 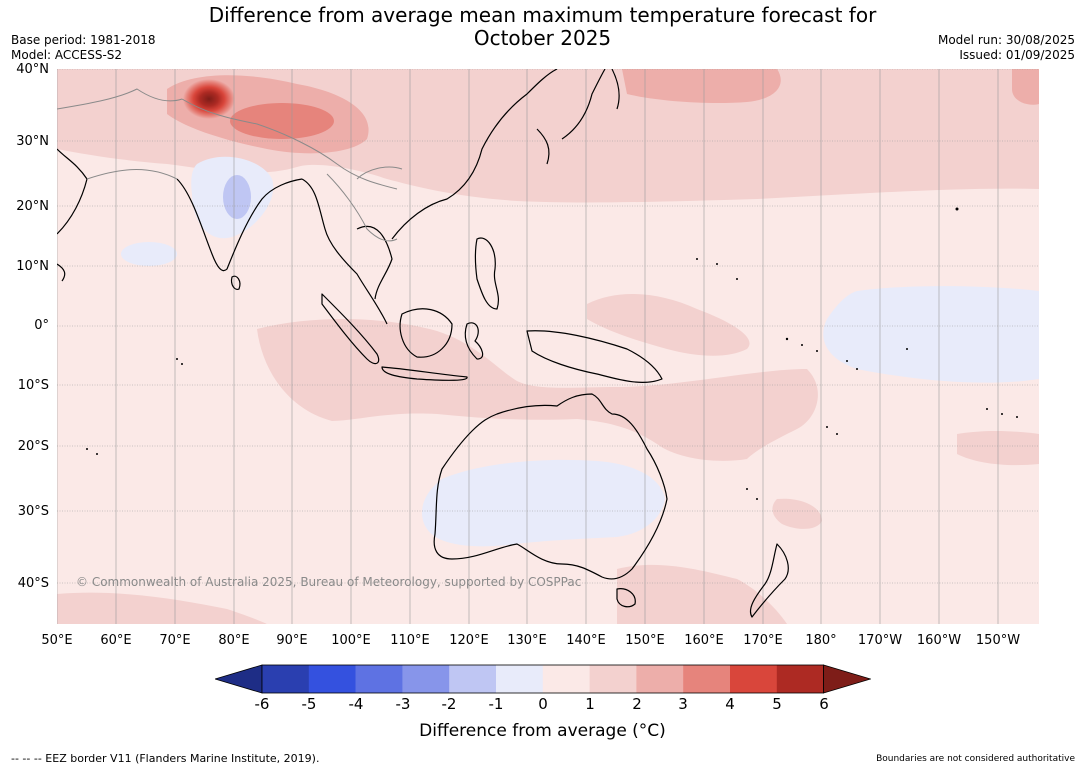 I want to click on run-info: Model run: 30/08/2025 Issued: 01/09/2025, so click(x=1006, y=48).